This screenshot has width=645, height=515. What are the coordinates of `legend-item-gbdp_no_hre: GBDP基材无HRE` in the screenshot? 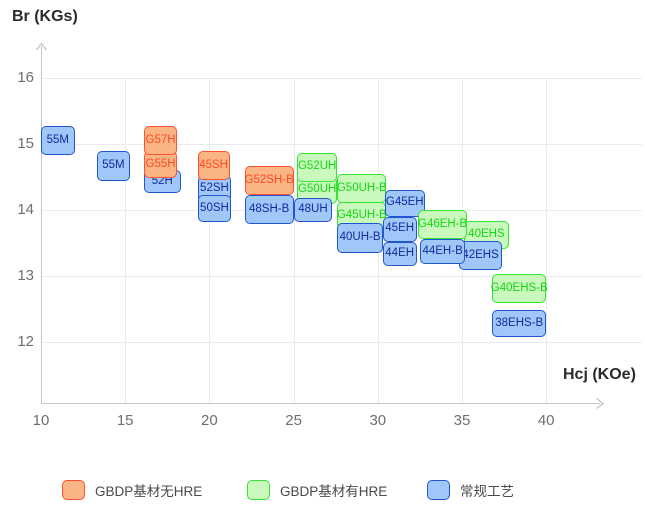 It's located at (132, 490).